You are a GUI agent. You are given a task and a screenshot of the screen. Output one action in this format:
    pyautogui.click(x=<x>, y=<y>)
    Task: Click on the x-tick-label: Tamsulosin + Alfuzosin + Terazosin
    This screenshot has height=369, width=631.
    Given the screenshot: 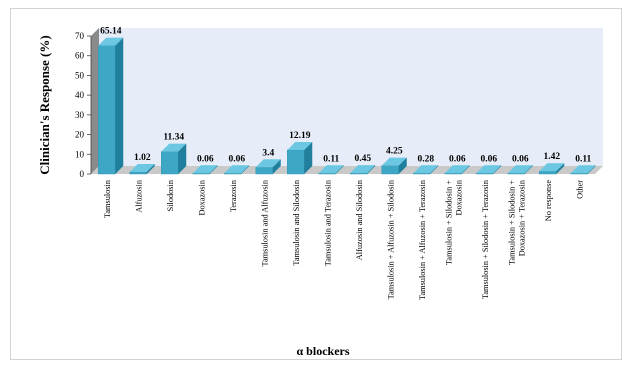 What is the action you would take?
    pyautogui.click(x=422, y=239)
    